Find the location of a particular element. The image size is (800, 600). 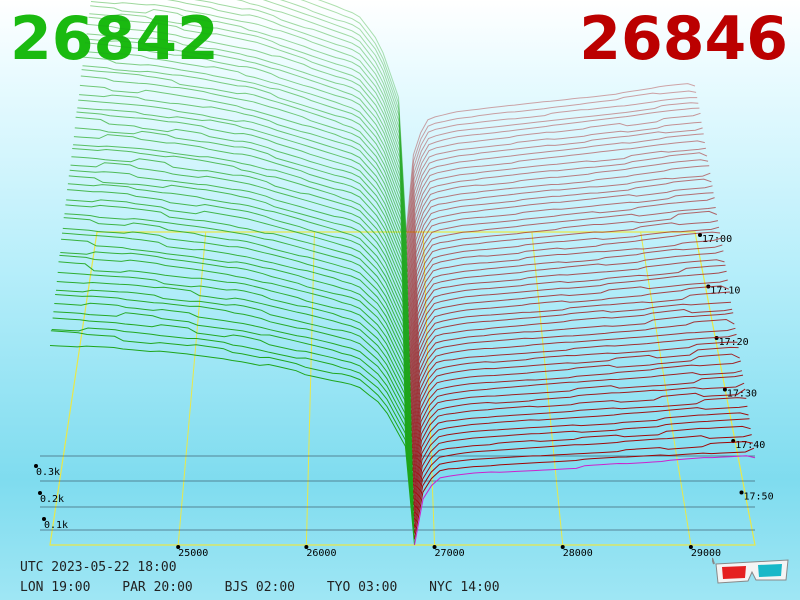

time-tick-label: 17:50 is located at coordinates (759, 497).